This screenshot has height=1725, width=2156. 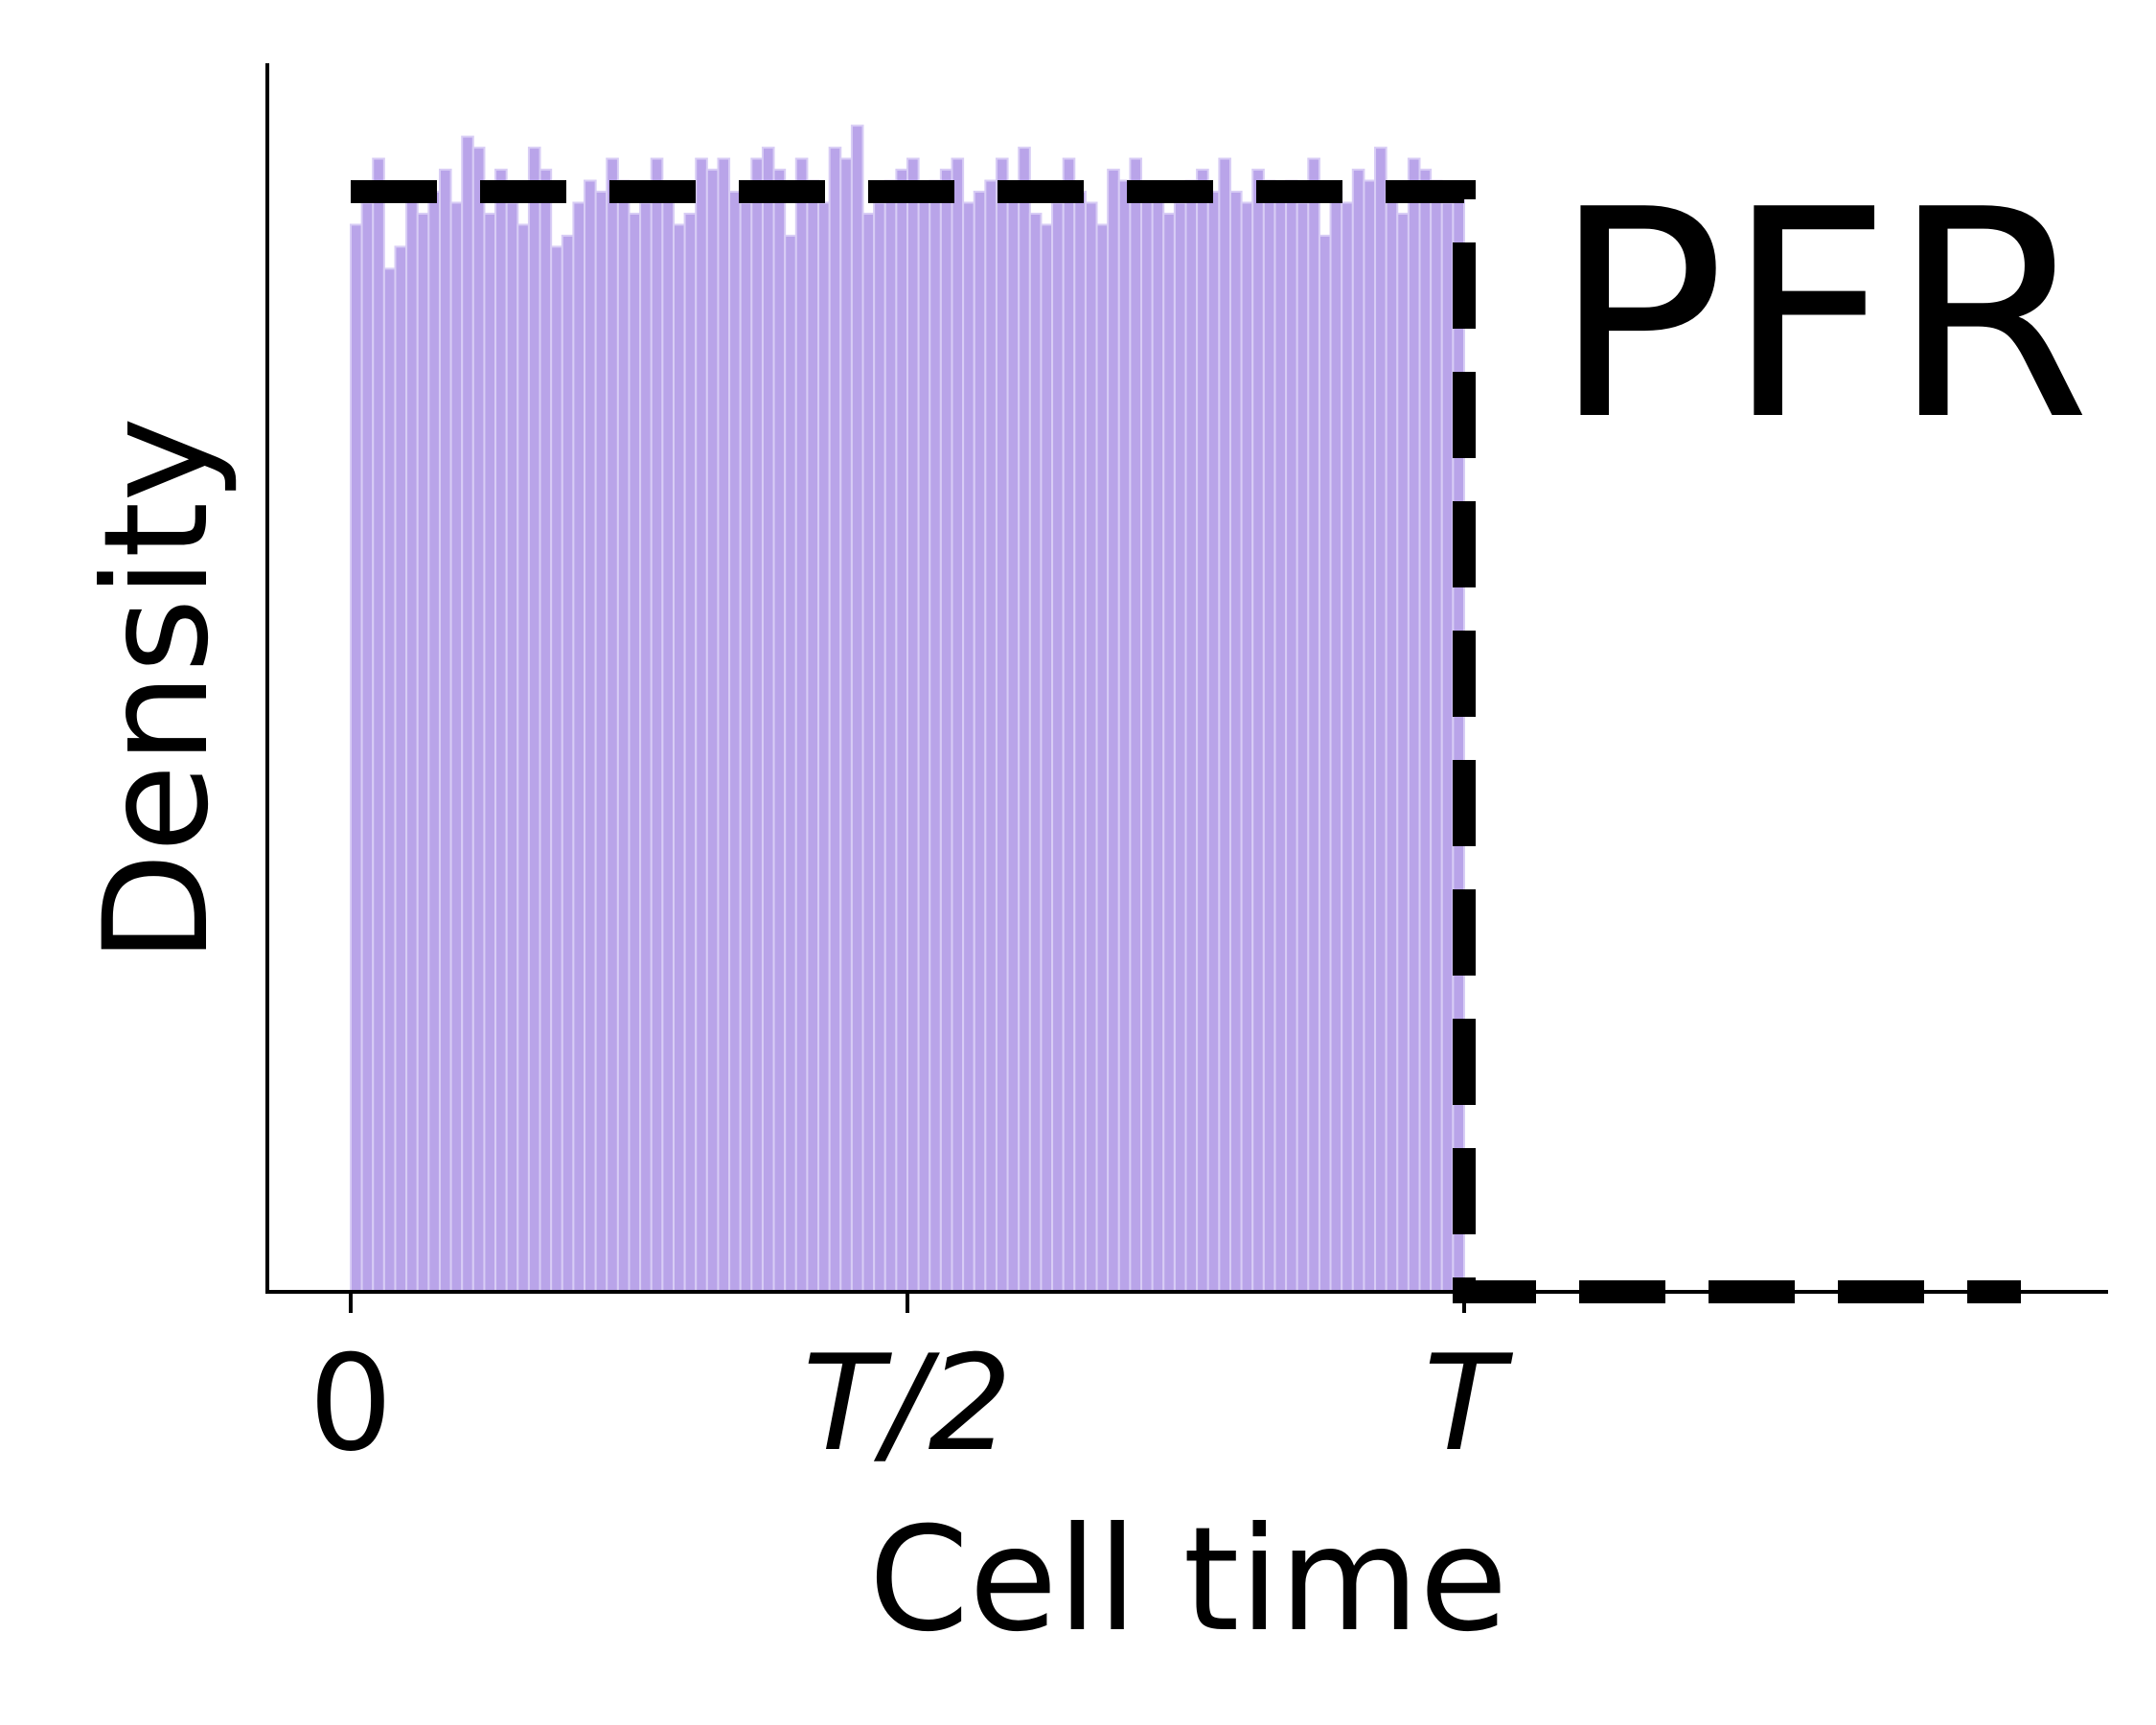 What do you see at coordinates (351, 1403) in the screenshot?
I see `x-tick-label: 0` at bounding box center [351, 1403].